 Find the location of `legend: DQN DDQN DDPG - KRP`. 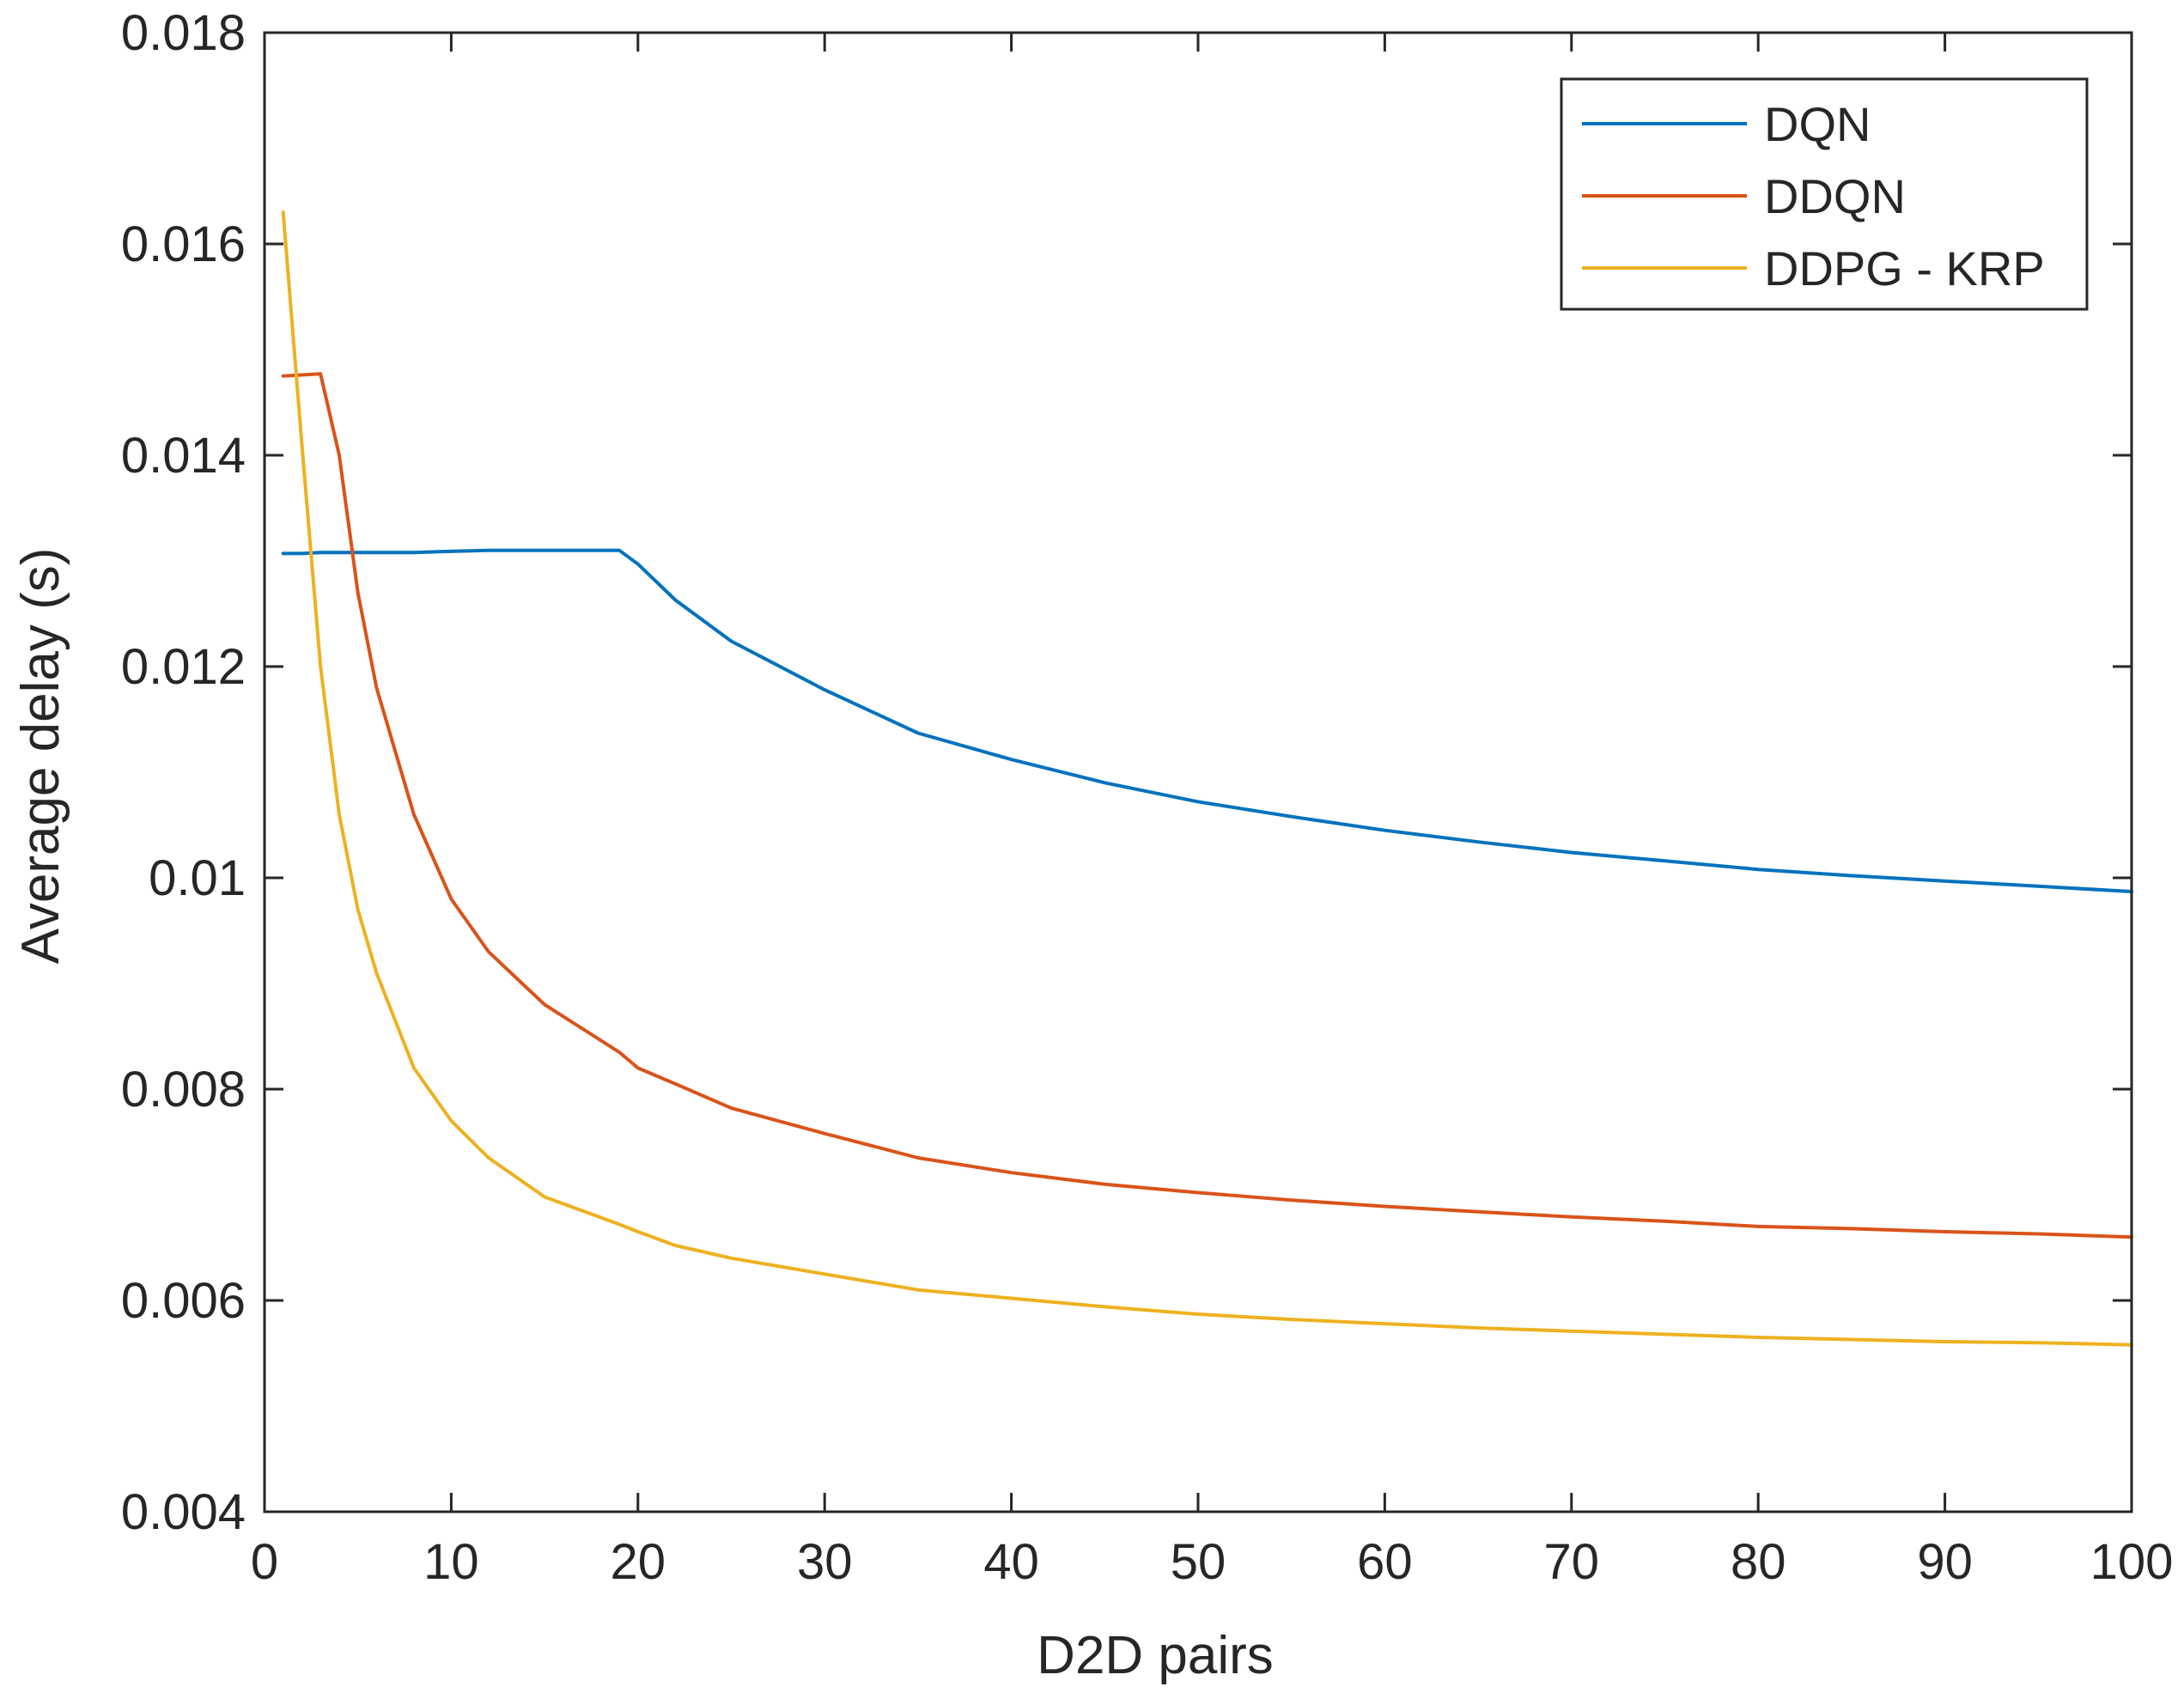

legend: DQN DDQN DDPG - KRP is located at coordinates (1824, 194).